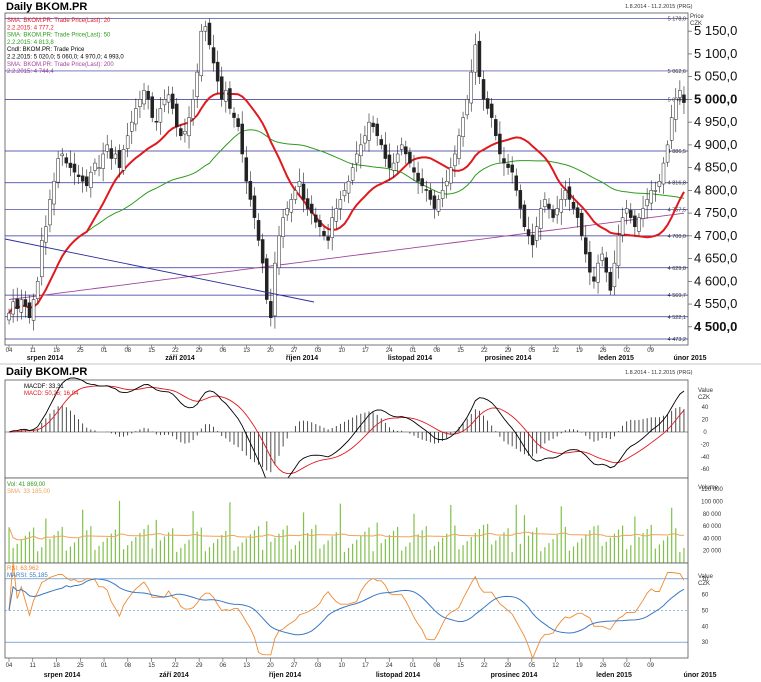 This screenshot has height=682, width=761. I want to click on price-level-label: 4 629,8, so click(677, 269).